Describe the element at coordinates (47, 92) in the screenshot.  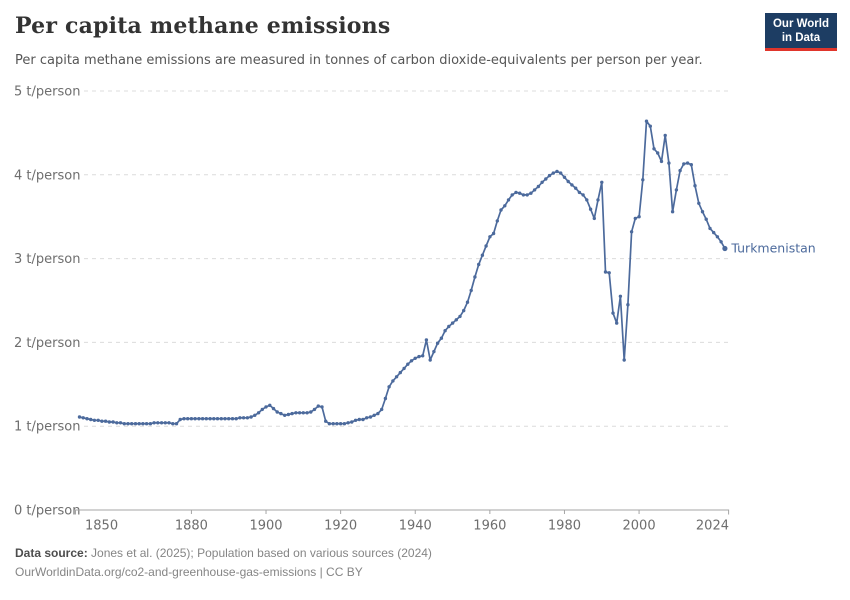
I see `y-tick-label: 5 t/person` at that location.